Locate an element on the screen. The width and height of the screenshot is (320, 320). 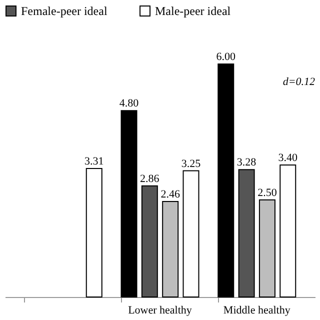
data-label: 6.00 is located at coordinates (226, 56).